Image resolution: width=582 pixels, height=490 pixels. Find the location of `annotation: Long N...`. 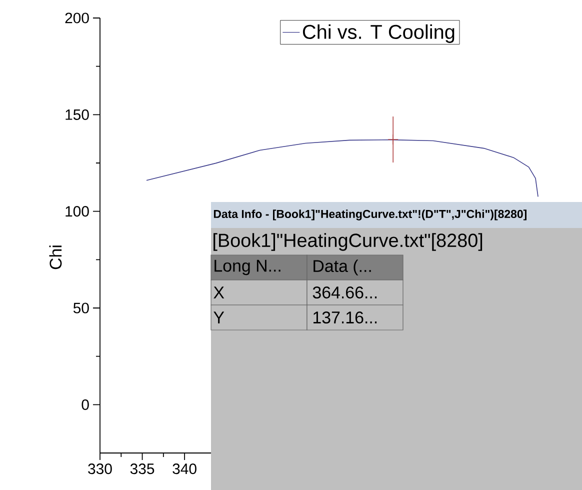

annotation: Long N... is located at coordinates (247, 268).